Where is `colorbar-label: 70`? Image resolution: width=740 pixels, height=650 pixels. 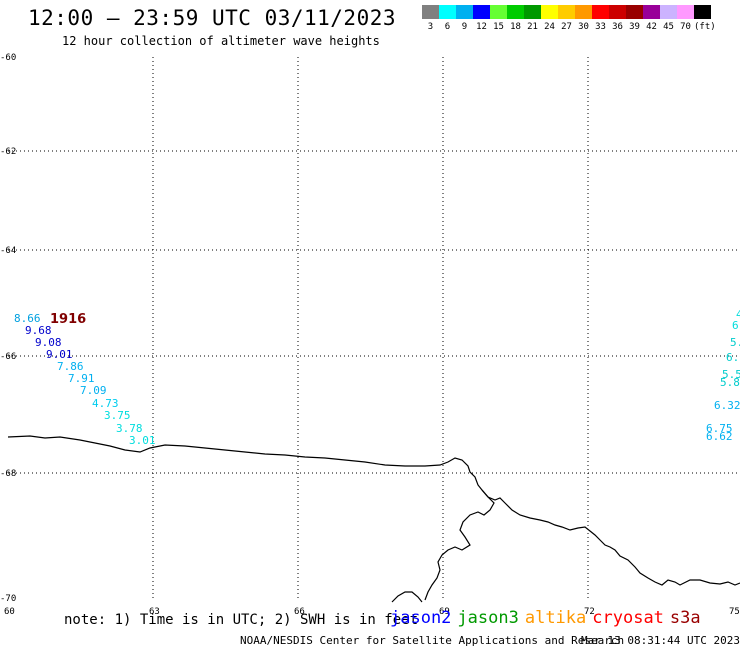 colorbar-label: 70 is located at coordinates (685, 27).